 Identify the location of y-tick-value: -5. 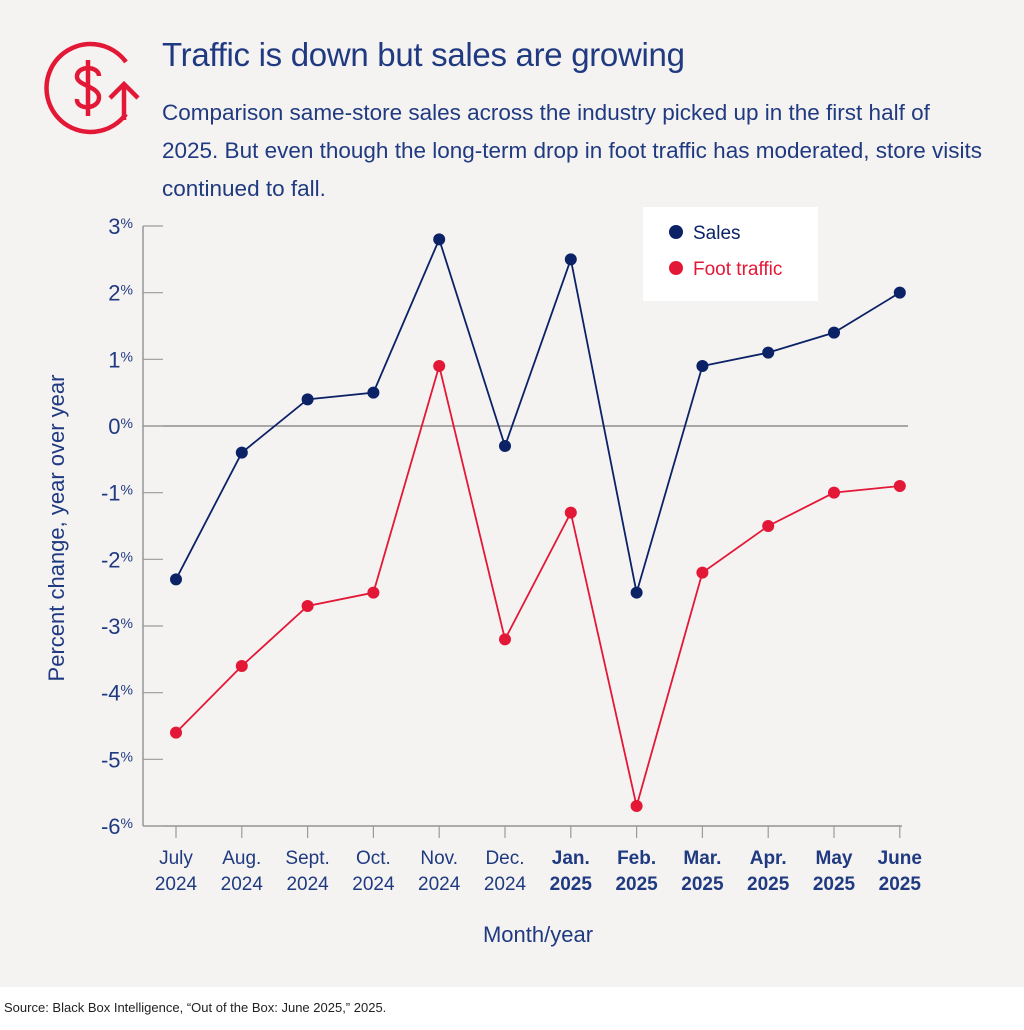
(111, 759).